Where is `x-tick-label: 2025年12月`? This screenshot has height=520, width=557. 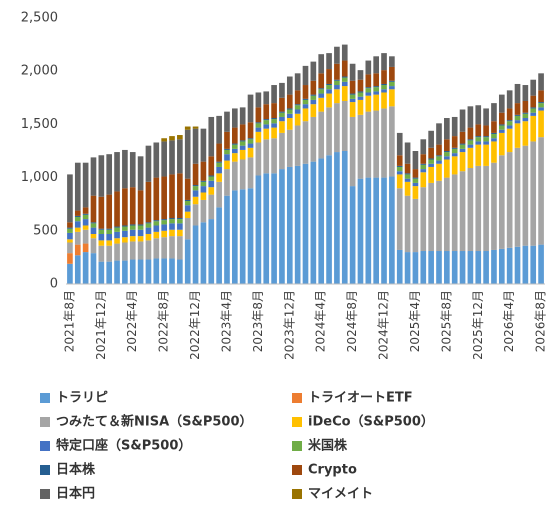 x-tick-label: 2025年12月 is located at coordinates (478, 325).